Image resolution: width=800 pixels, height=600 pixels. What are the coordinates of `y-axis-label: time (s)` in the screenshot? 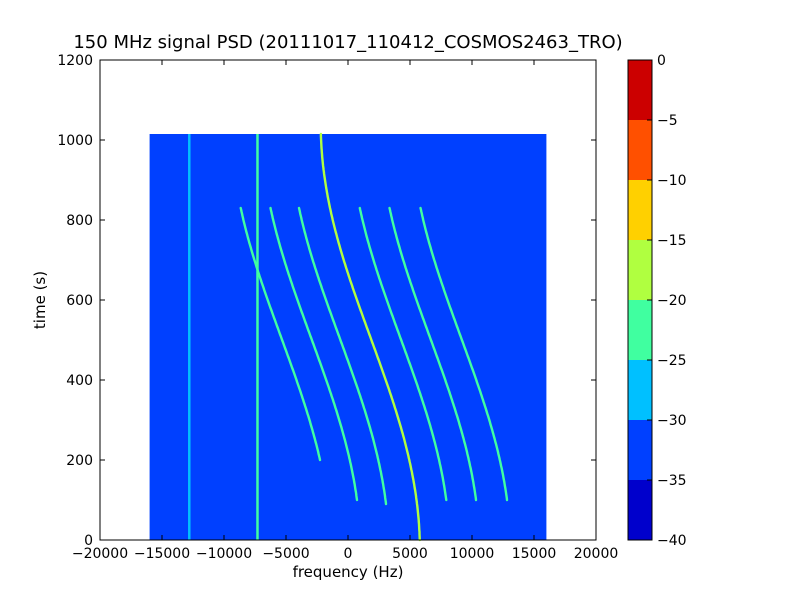 It's located at (40, 300).